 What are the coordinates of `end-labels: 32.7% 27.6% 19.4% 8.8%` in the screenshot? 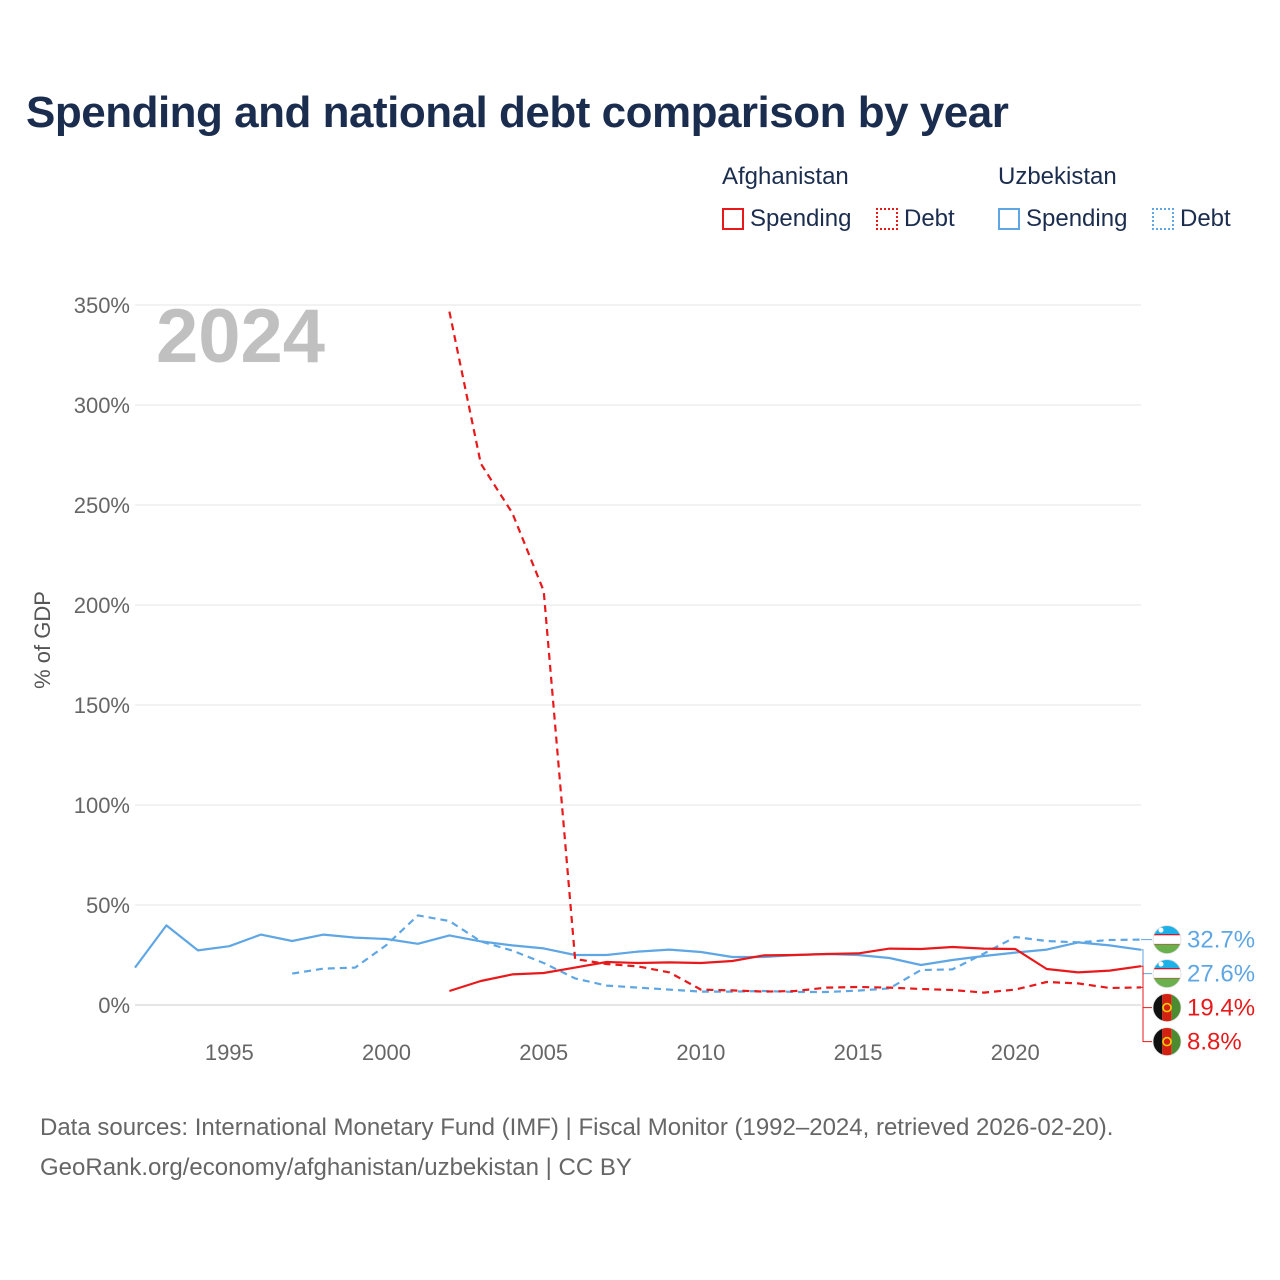 It's located at (1198, 990).